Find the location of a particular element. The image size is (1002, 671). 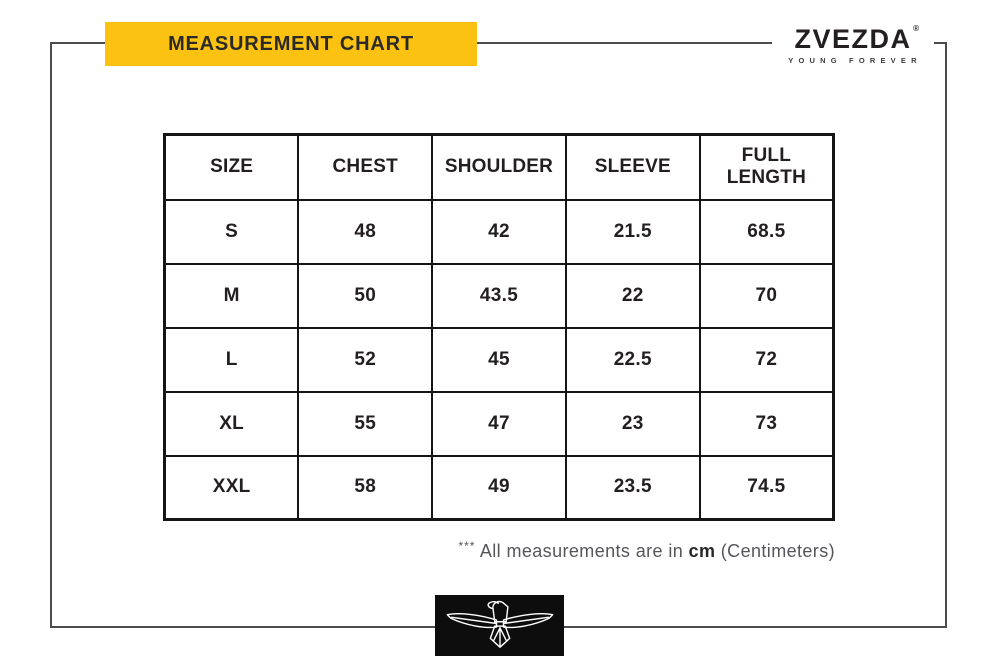

table-cell: 72 is located at coordinates (766, 359).